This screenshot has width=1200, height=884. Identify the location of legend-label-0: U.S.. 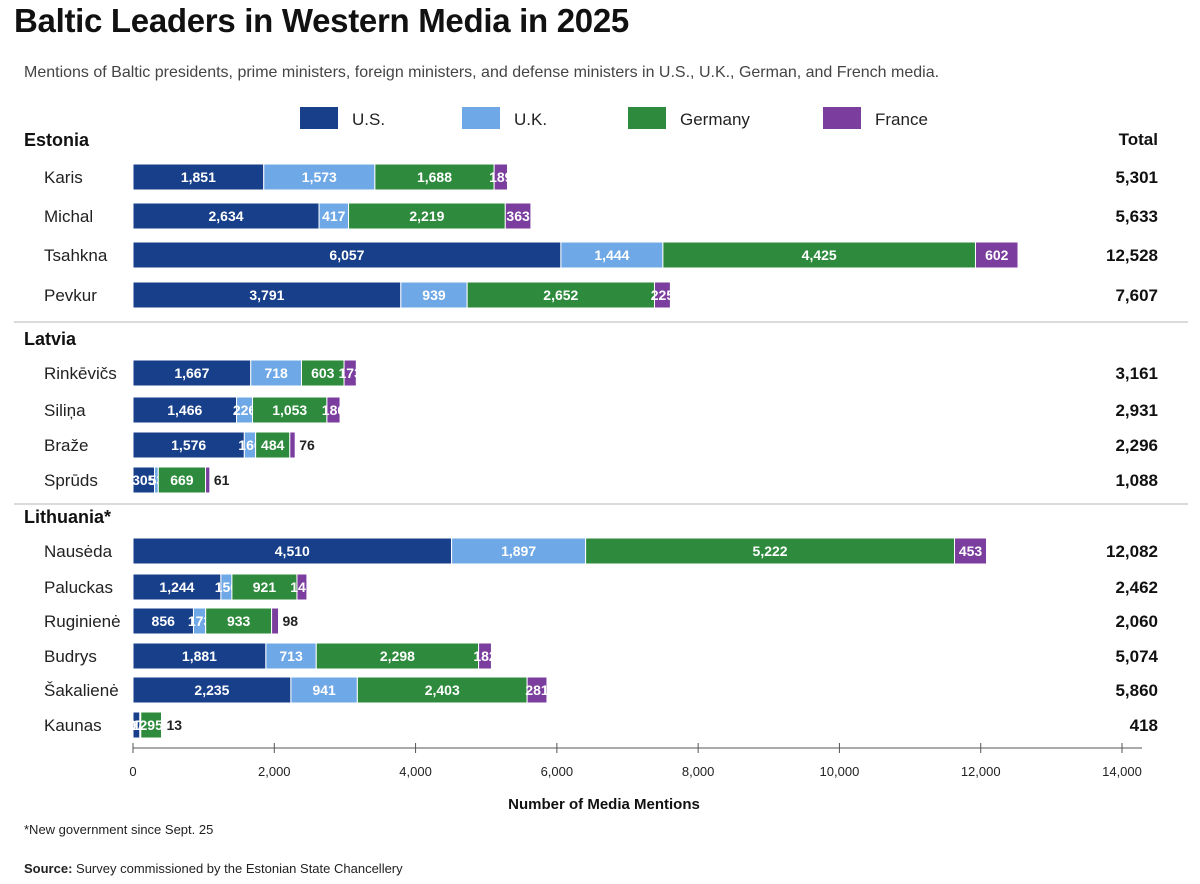
(368, 119).